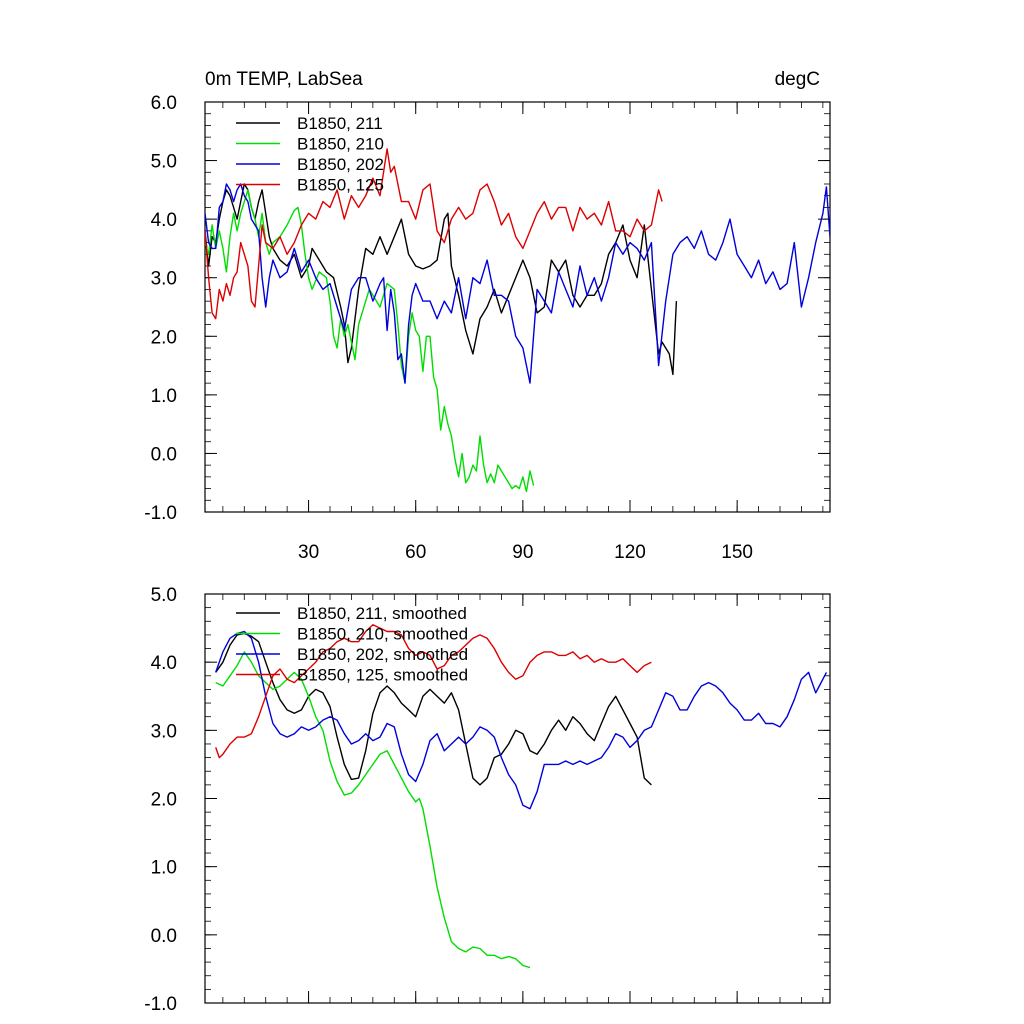  Describe the element at coordinates (382, 634) in the screenshot. I see `legend-label: B1850, 210, smoothed` at that location.